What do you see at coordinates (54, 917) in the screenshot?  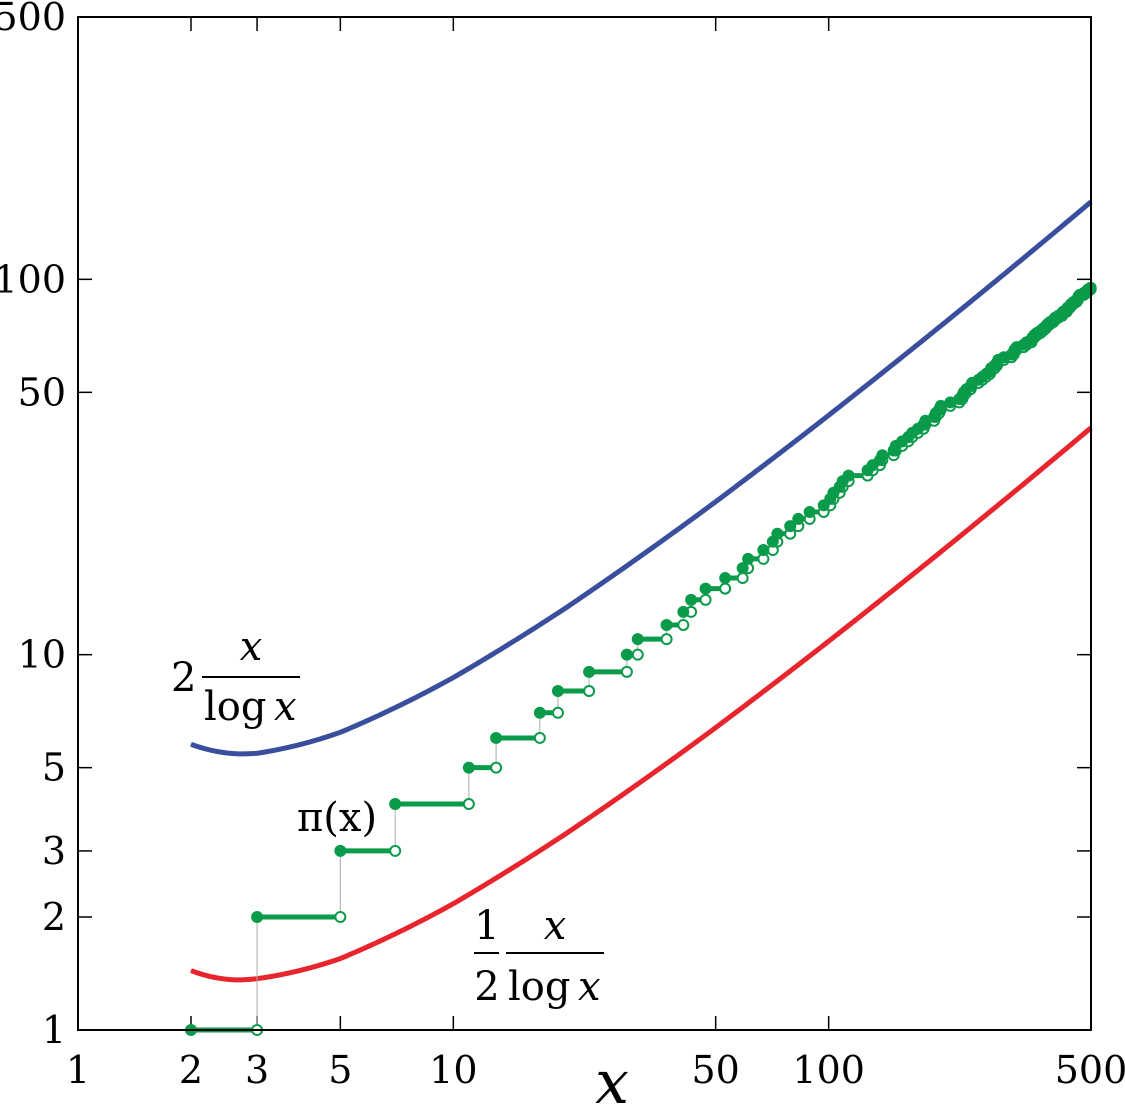 I see `y-tick-label: 2` at bounding box center [54, 917].